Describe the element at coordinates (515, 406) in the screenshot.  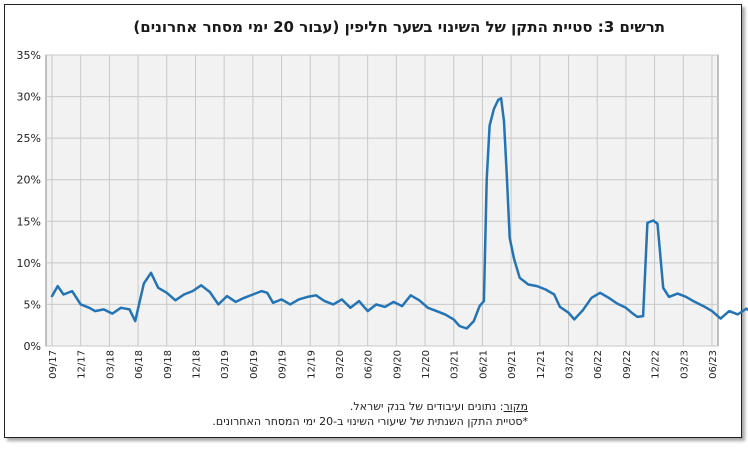
I see `source-label: מקור` at that location.